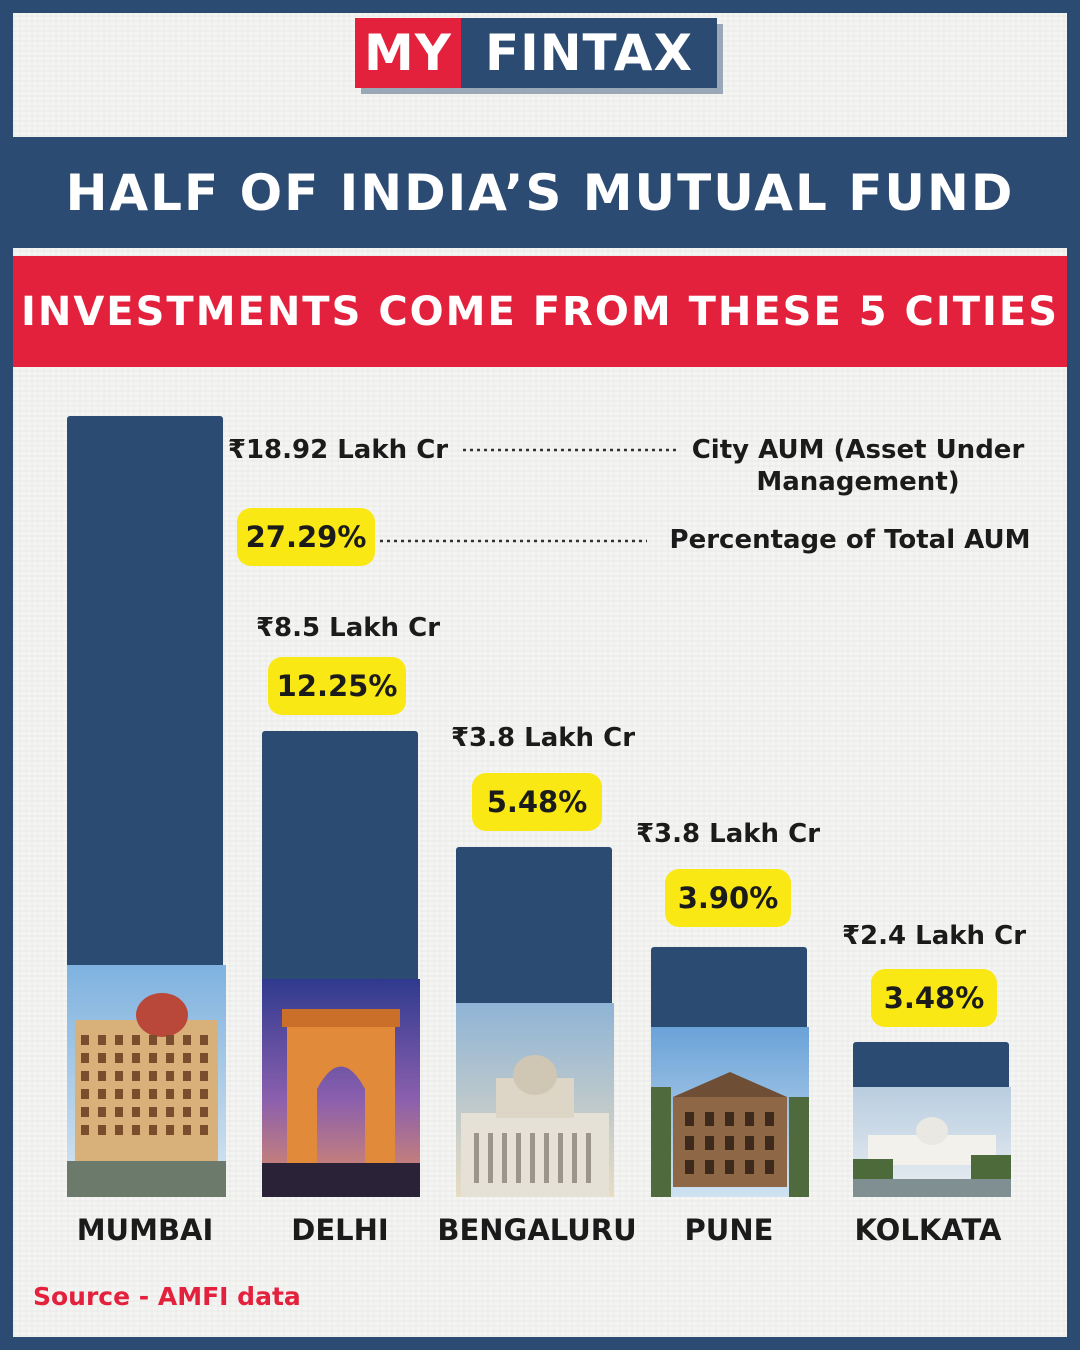 The width and height of the screenshot is (1080, 1350). I want to click on pct-label-bengaluru: 5.48%, so click(537, 802).